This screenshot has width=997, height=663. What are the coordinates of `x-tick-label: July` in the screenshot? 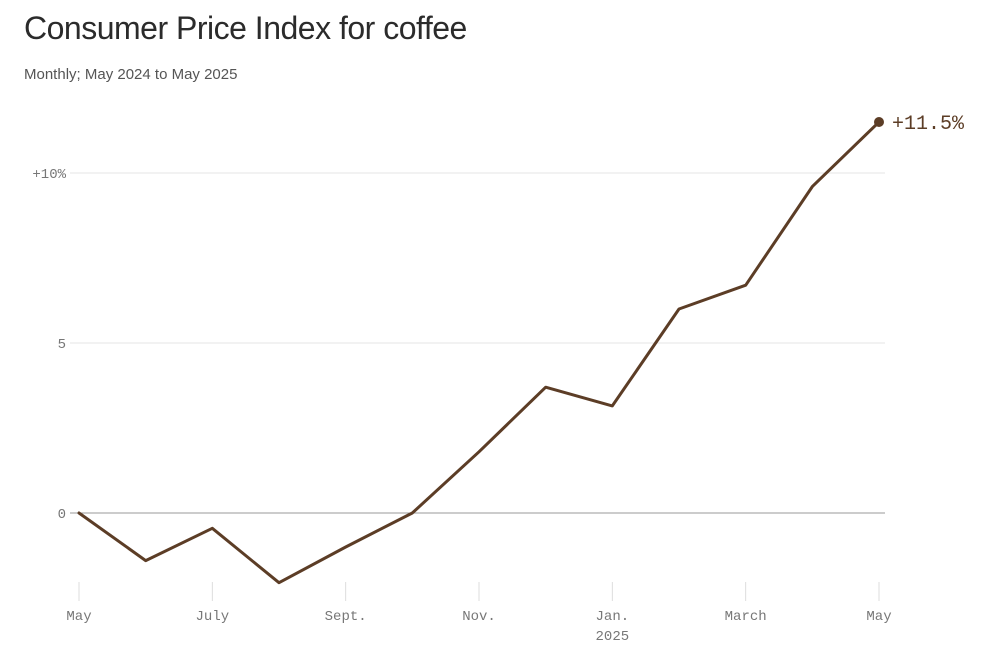 It's located at (213, 617).